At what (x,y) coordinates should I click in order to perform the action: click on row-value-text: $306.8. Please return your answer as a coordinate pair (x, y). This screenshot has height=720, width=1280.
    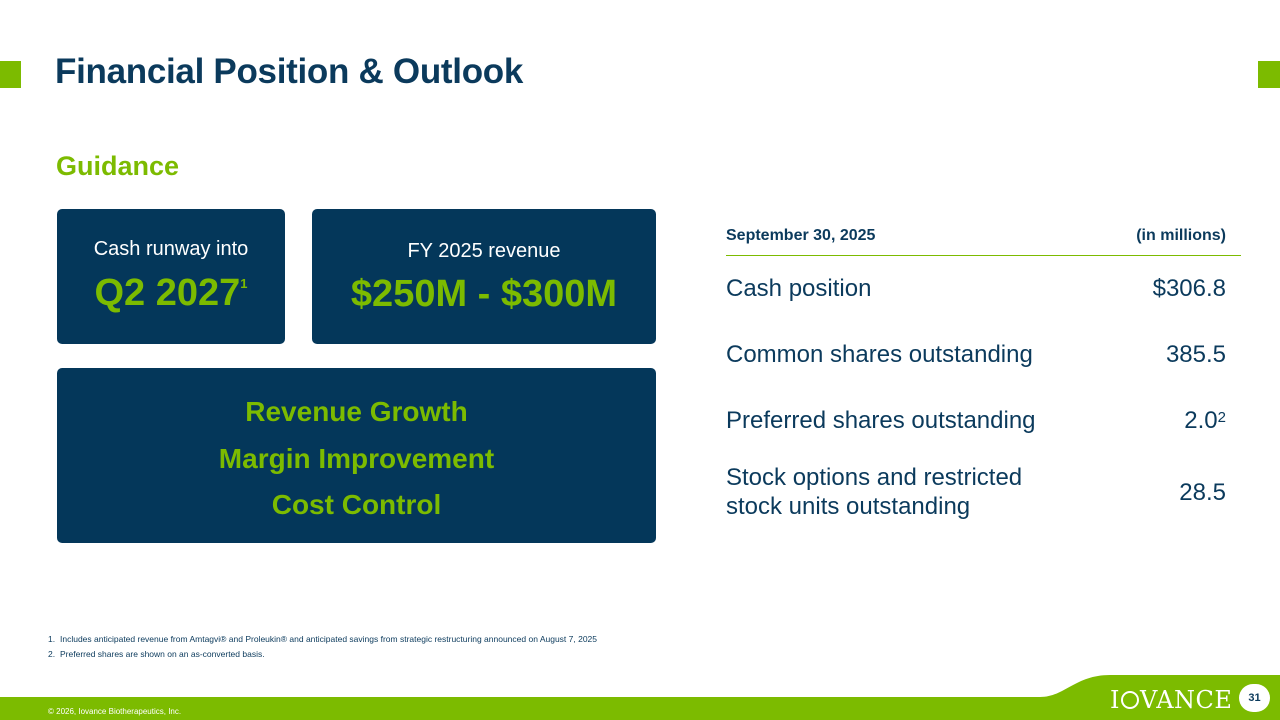
    Looking at the image, I should click on (1189, 288).